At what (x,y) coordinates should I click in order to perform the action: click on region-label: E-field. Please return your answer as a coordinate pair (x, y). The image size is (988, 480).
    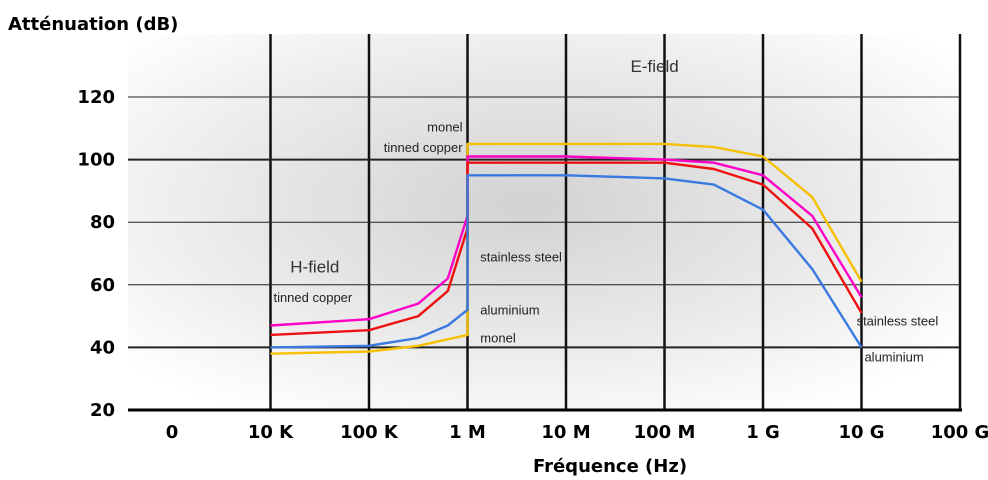
    Looking at the image, I should click on (655, 66).